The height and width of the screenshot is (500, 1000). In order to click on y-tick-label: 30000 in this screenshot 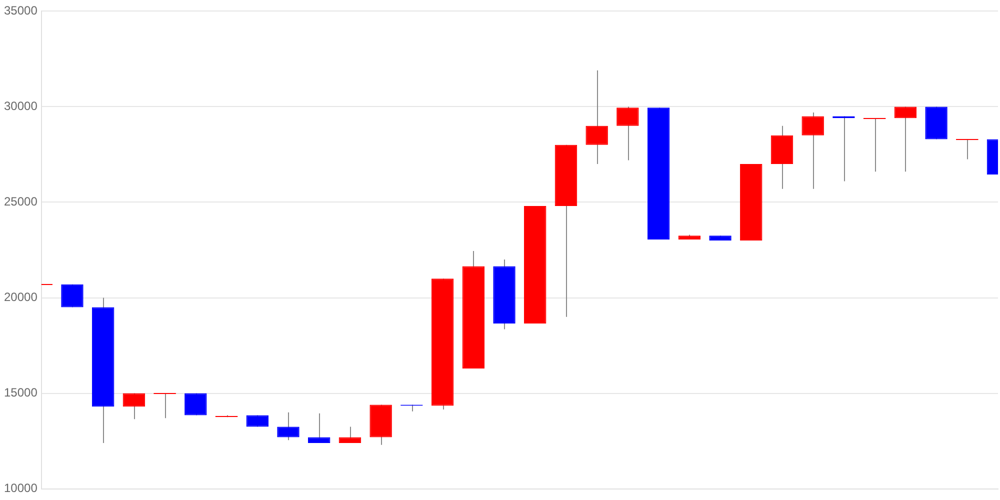, I will do `click(21, 106)`.